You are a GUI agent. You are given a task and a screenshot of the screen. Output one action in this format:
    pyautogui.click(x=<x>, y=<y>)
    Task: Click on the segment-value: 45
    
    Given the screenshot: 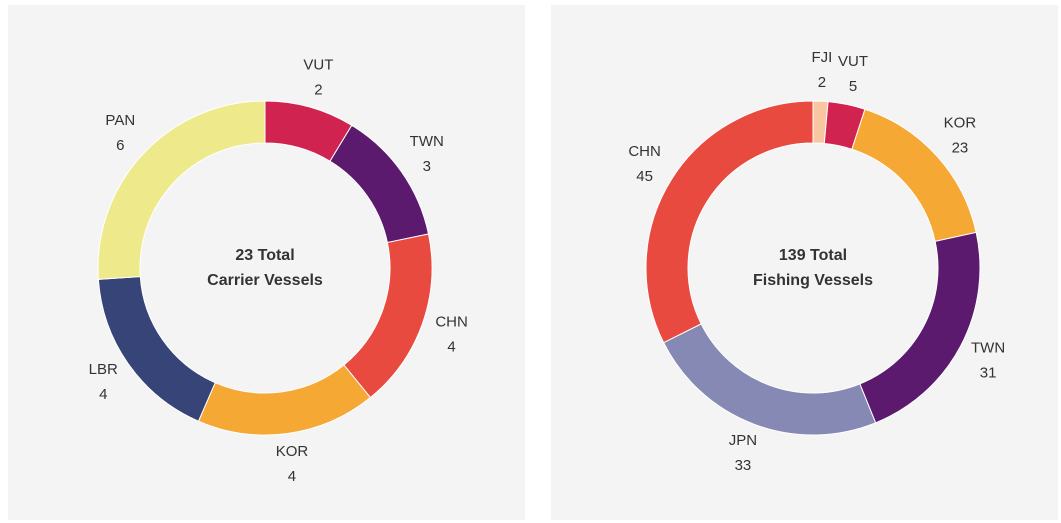 What is the action you would take?
    pyautogui.click(x=644, y=176)
    